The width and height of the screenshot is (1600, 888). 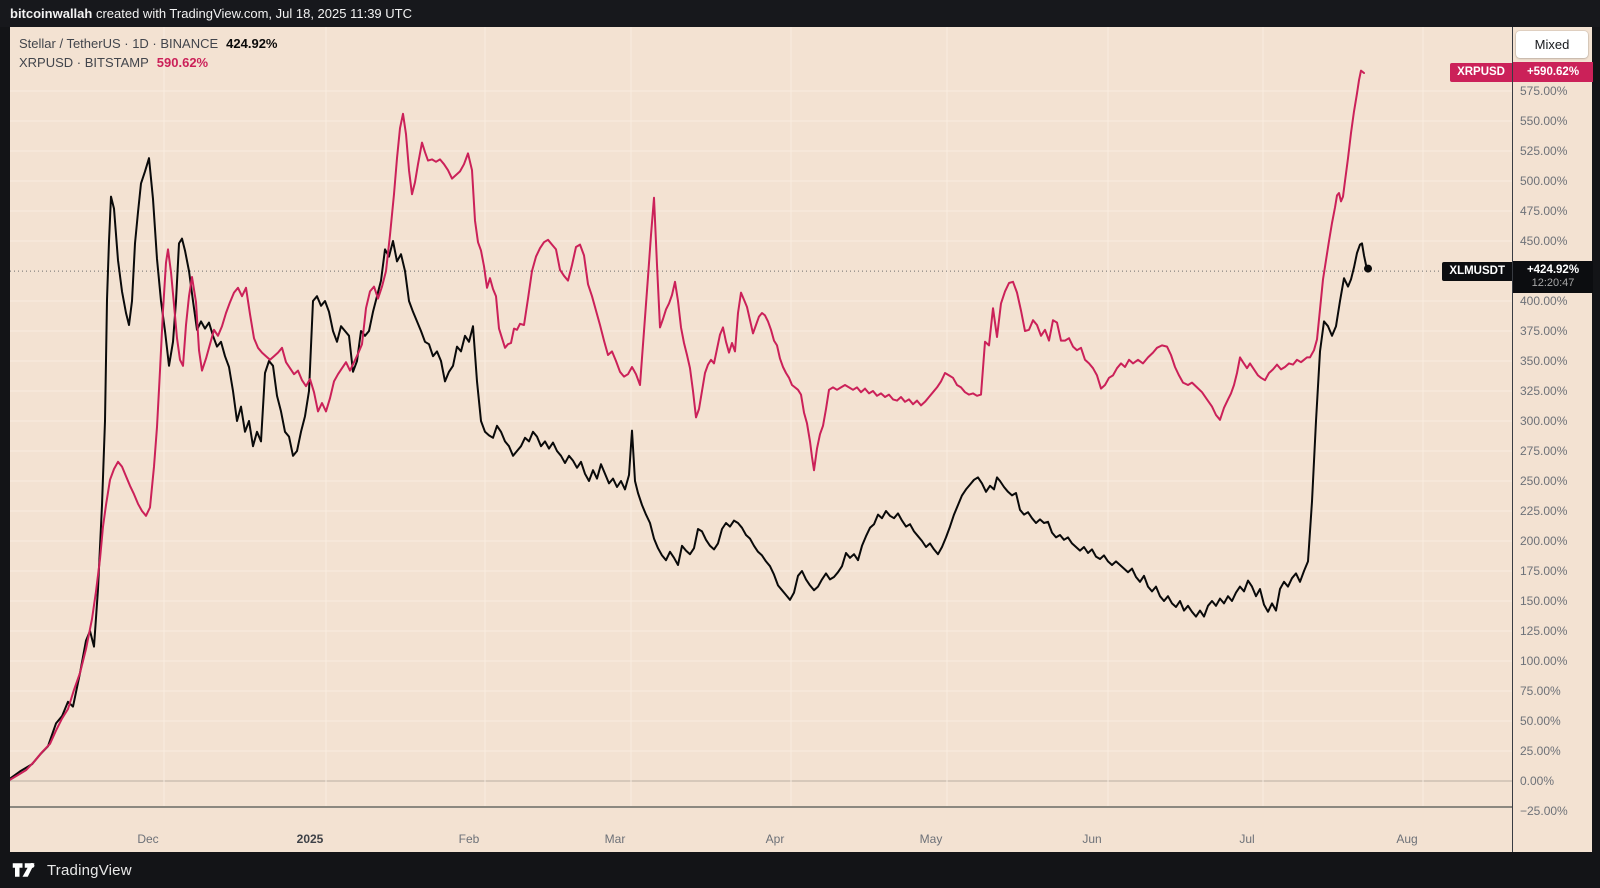 I want to click on xlm-series-tag: XLMUSDT, so click(x=1477, y=272).